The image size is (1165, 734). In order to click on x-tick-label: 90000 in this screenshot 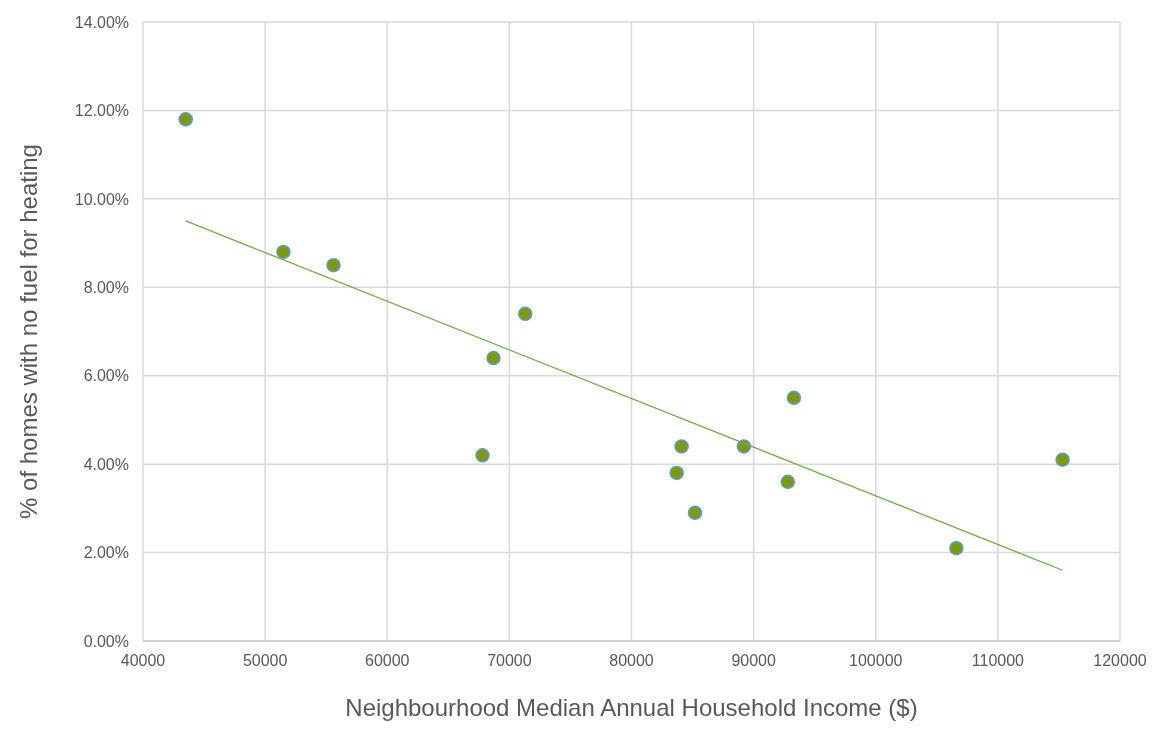, I will do `click(753, 661)`.